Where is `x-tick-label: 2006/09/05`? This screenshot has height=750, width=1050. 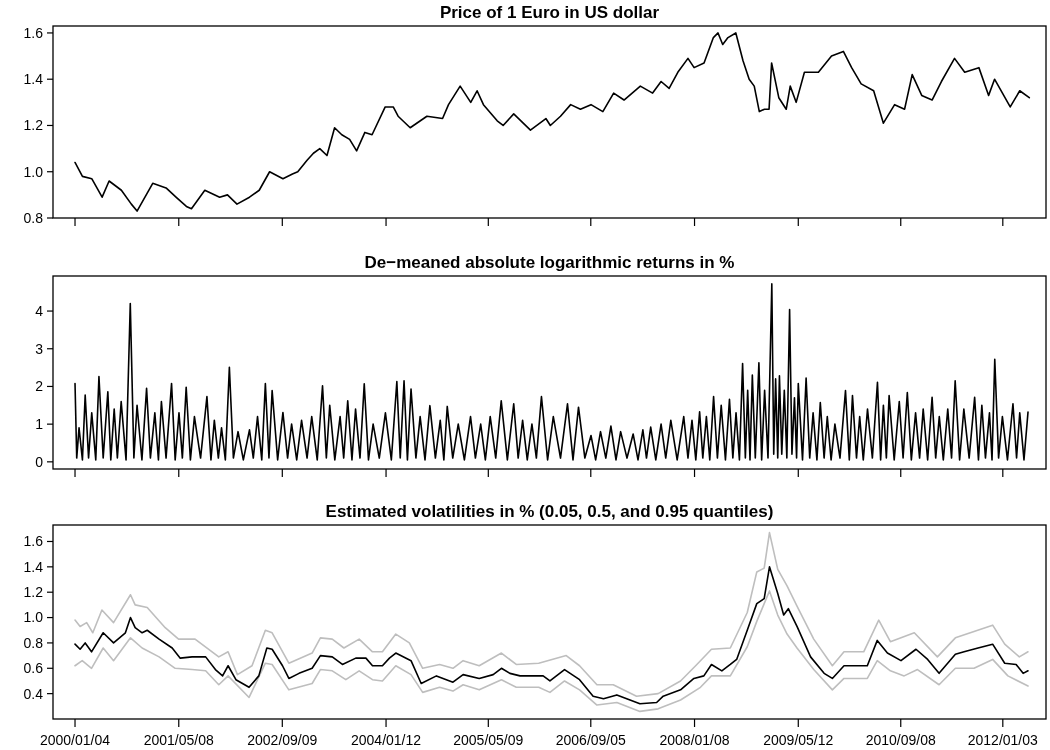 x-tick-label: 2006/09/05 is located at coordinates (591, 740).